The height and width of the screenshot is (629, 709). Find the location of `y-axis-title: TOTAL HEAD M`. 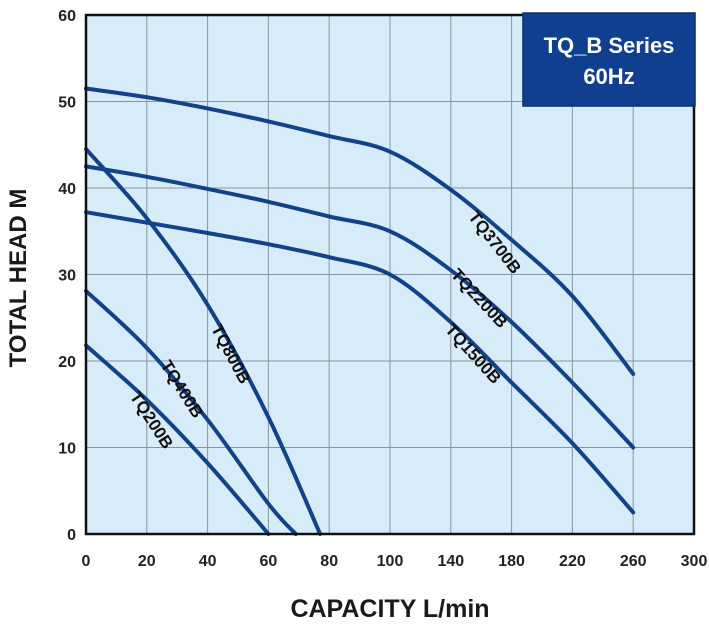

y-axis-title: TOTAL HEAD M is located at coordinates (18, 278).